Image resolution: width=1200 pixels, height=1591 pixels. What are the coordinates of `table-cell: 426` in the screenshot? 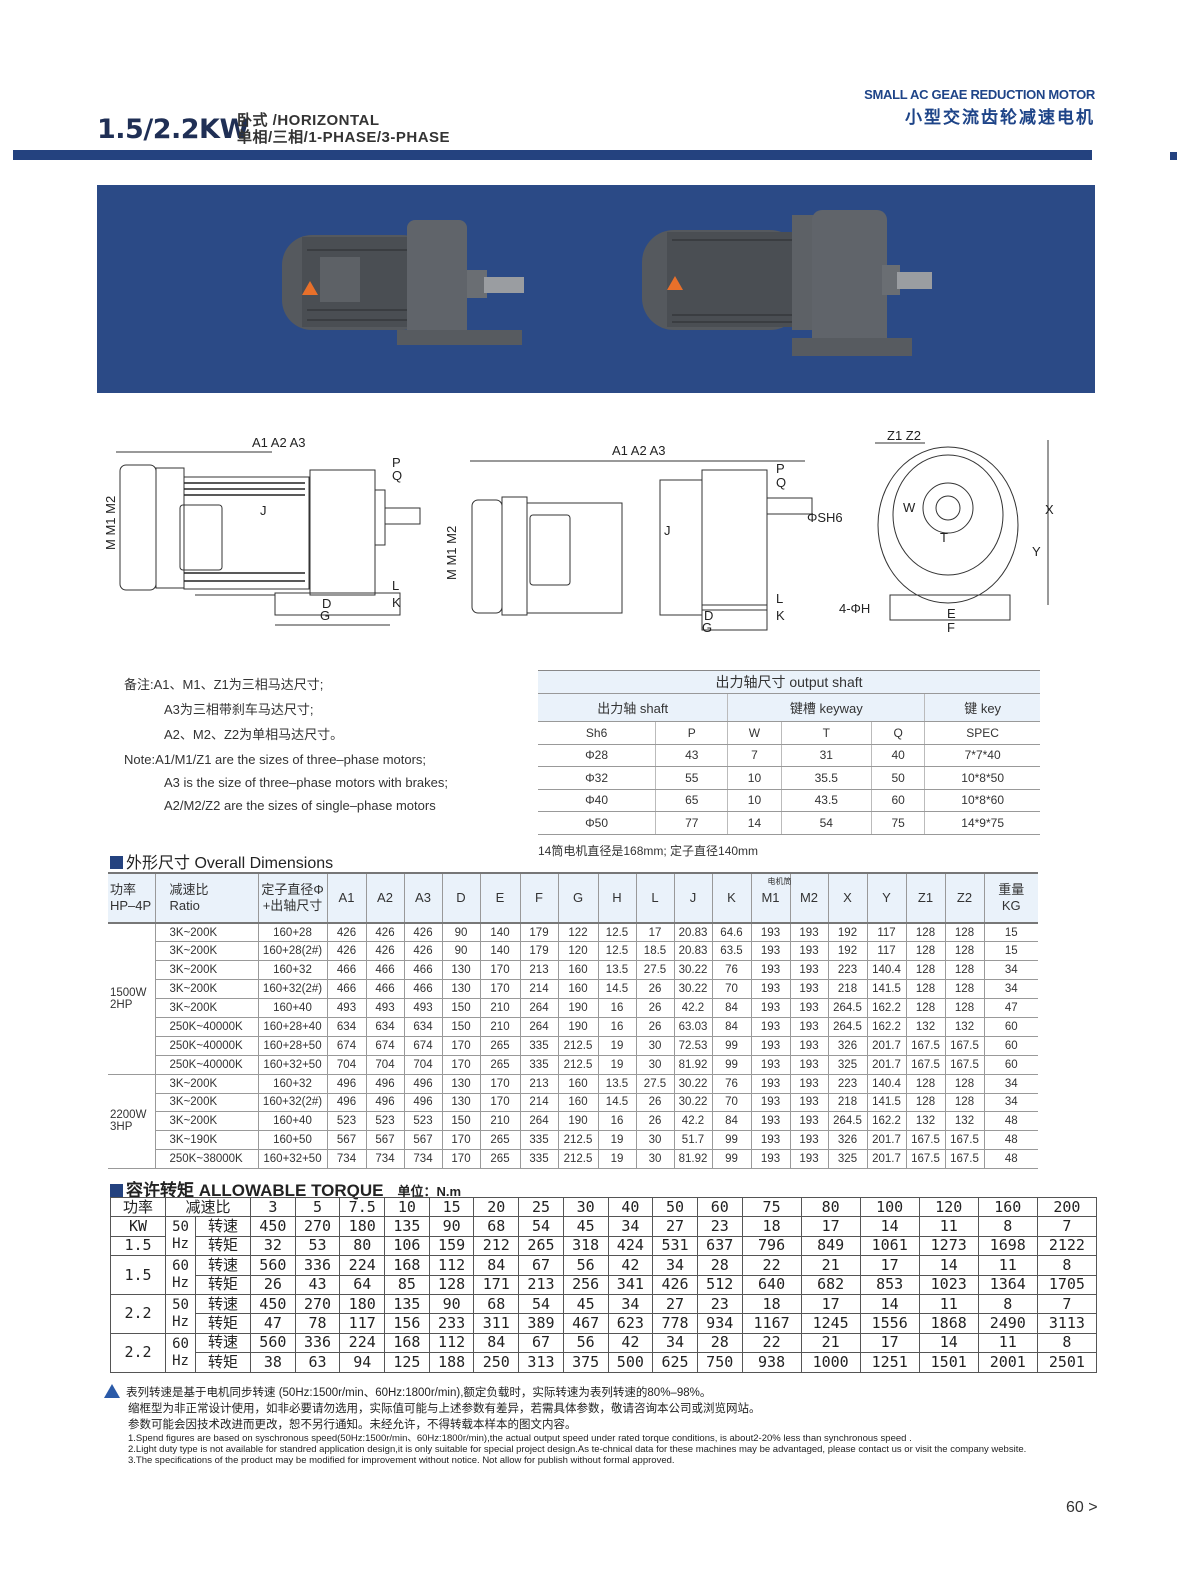 It's located at (422, 933).